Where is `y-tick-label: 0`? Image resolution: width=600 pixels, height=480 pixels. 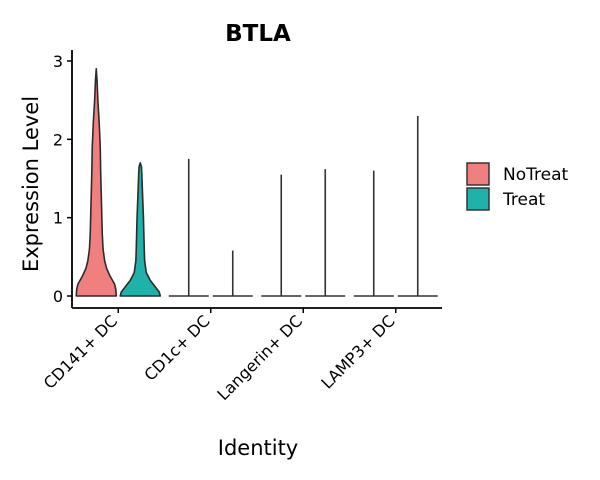 y-tick-label: 0 is located at coordinates (58, 296).